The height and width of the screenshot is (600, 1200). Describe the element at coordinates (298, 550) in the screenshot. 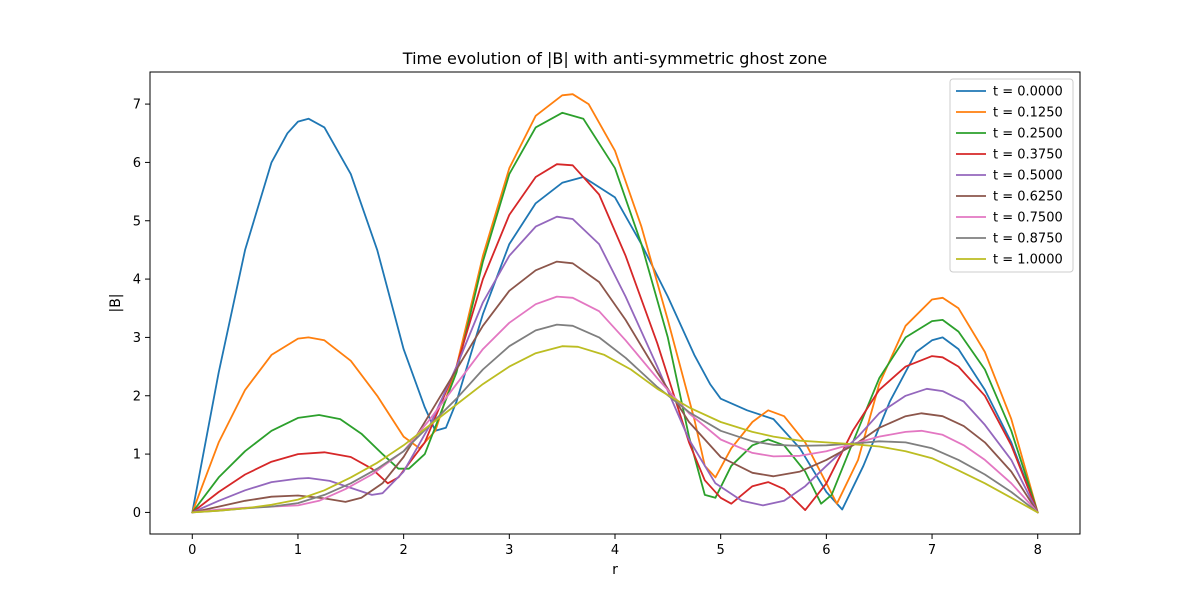

I see `x-tick-label: 1` at that location.